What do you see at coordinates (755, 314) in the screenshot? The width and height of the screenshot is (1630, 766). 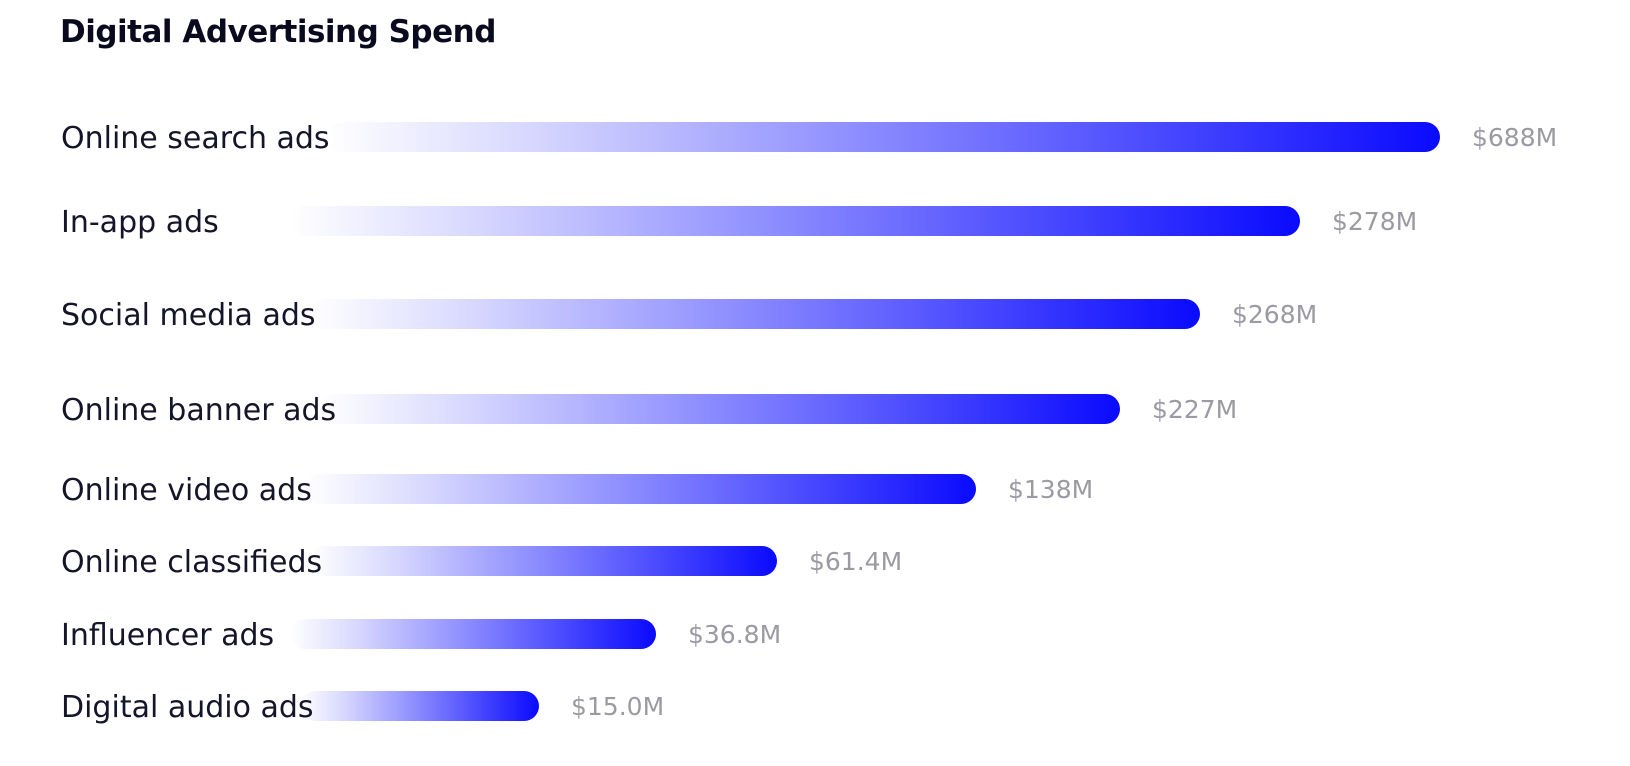 I see `bar-social-media-ads` at bounding box center [755, 314].